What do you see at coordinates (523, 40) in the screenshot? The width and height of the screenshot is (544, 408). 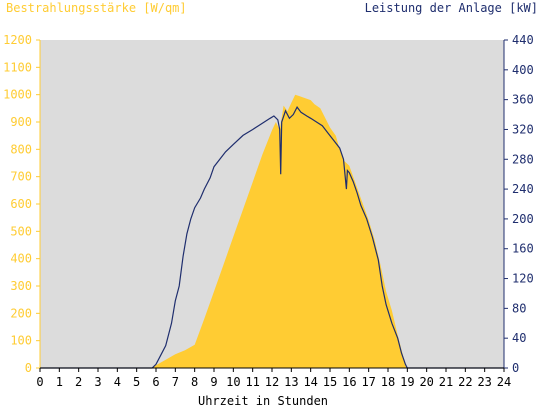 I see `right-tick-label: 440` at bounding box center [523, 40].